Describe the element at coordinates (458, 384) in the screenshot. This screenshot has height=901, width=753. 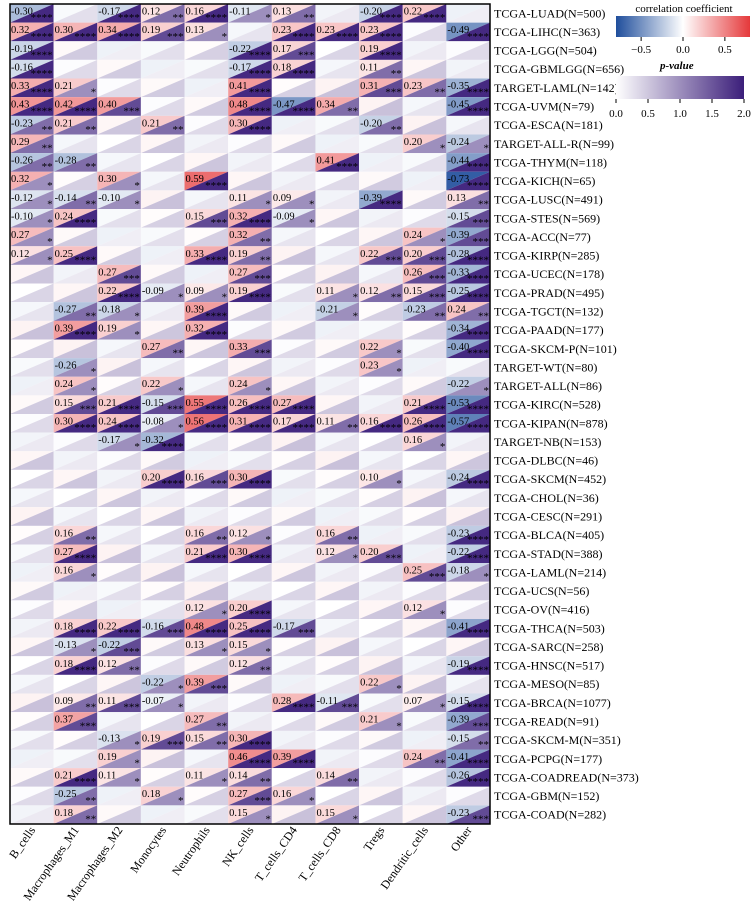
I see `coef-label: -0.22` at that location.